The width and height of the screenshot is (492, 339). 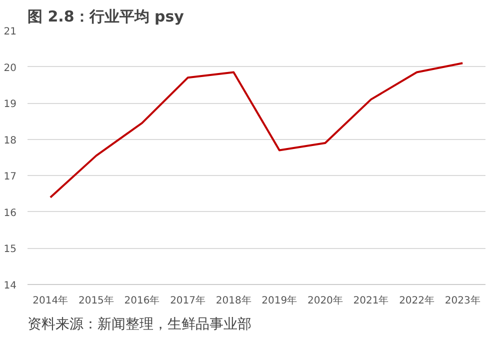 What do you see at coordinates (10, 213) in the screenshot?
I see `y-tick-label: 16` at bounding box center [10, 213].